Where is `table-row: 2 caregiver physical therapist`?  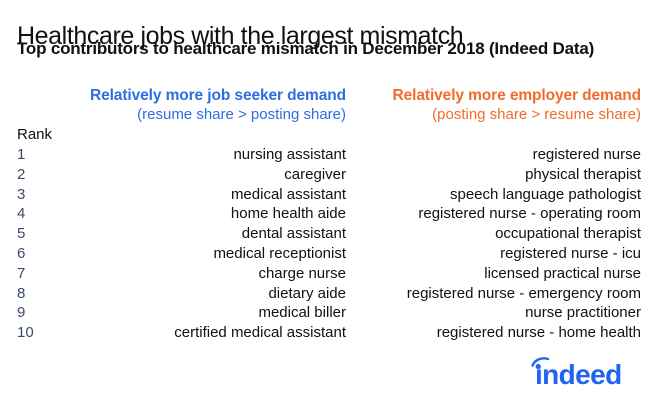
table-row: 2 caregiver physical therapist is located at coordinates (334, 175).